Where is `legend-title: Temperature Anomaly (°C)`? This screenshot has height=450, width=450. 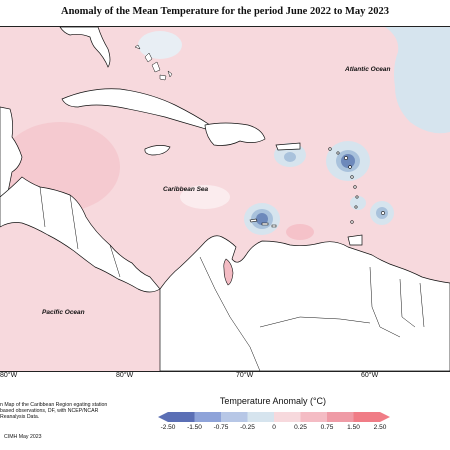
legend-title: Temperature Anomaly (°C) is located at coordinates (273, 401).